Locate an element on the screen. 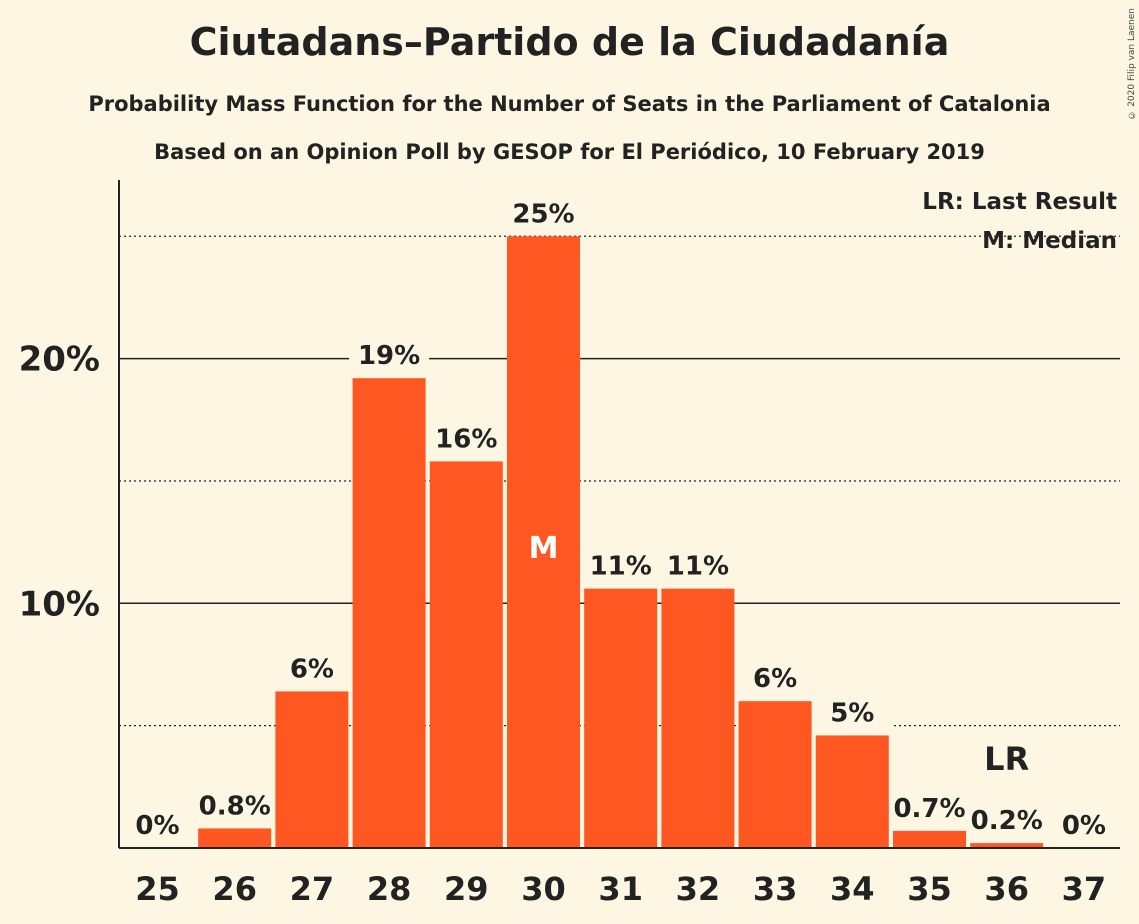 The image size is (1139, 924). x-tick-label-33: 33 is located at coordinates (775, 889).